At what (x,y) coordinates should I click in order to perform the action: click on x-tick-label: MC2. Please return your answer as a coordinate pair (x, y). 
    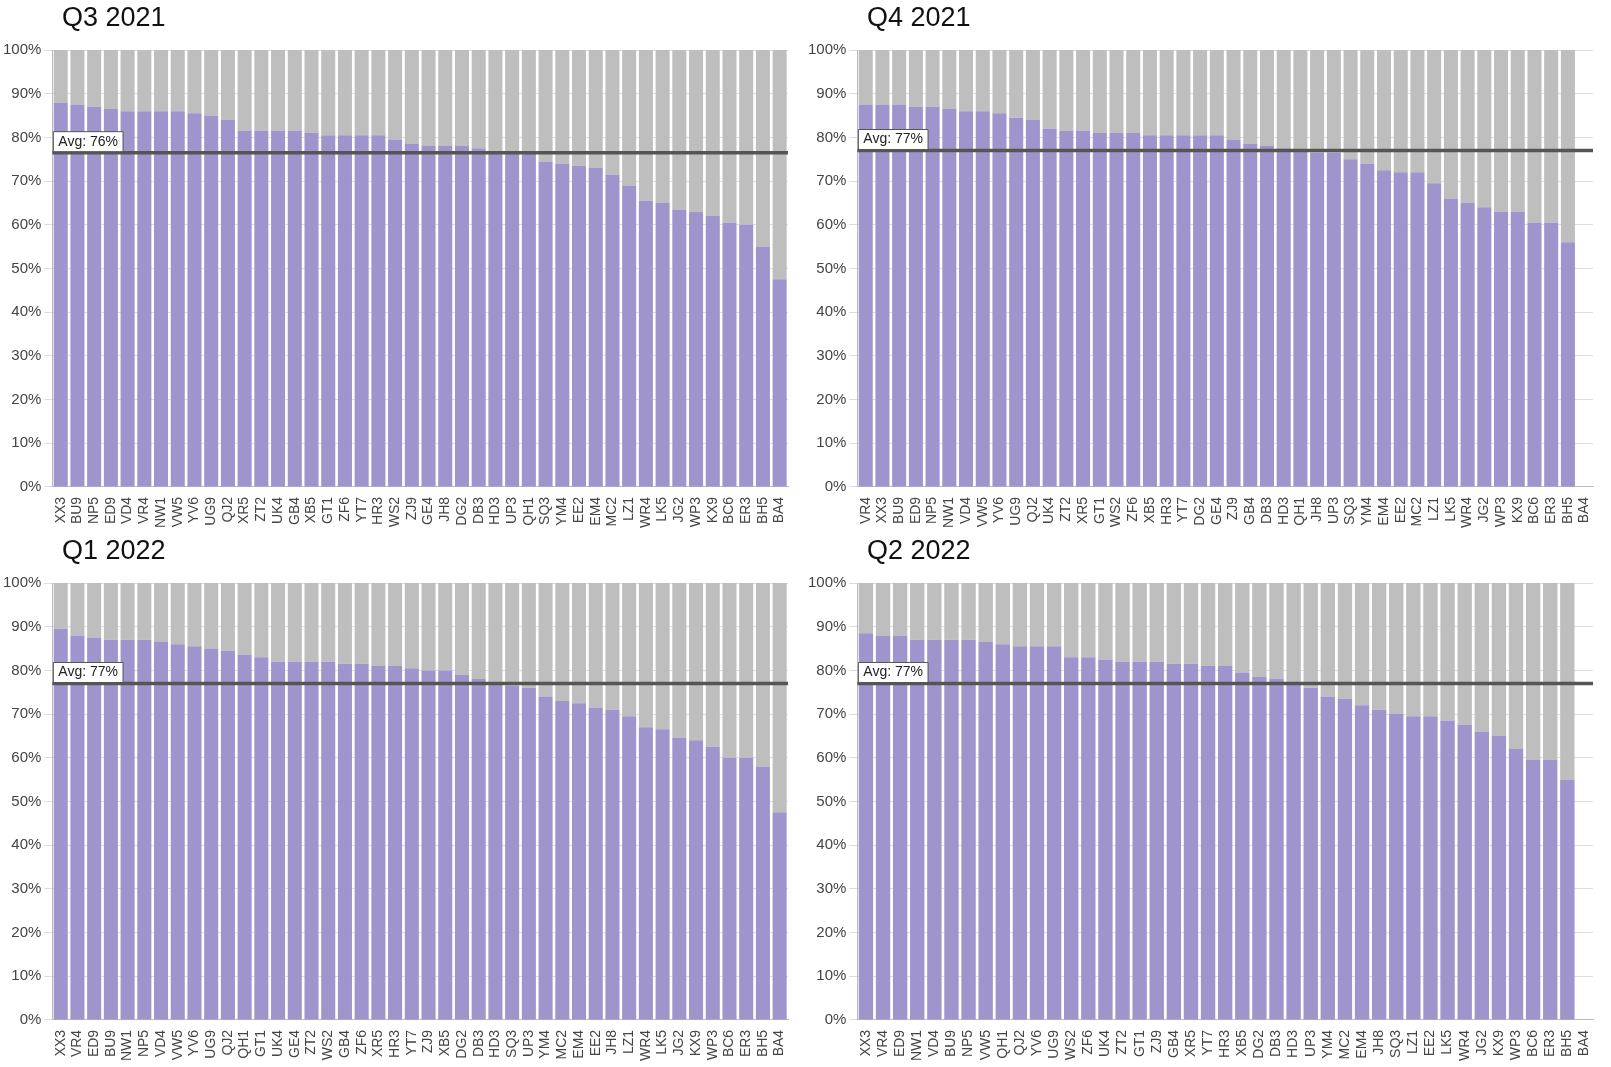
    Looking at the image, I should click on (1416, 511).